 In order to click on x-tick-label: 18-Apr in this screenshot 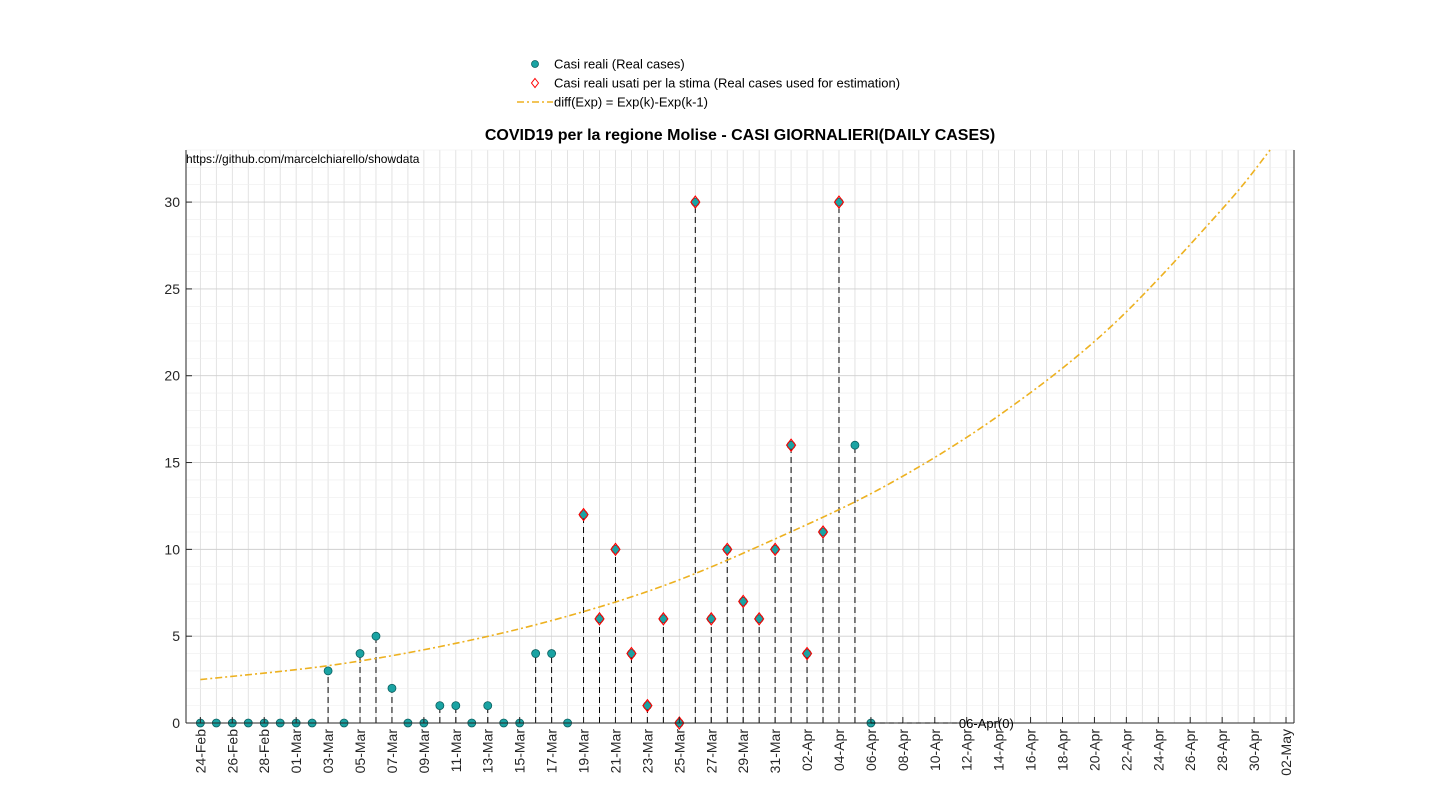, I will do `click(1063, 750)`.